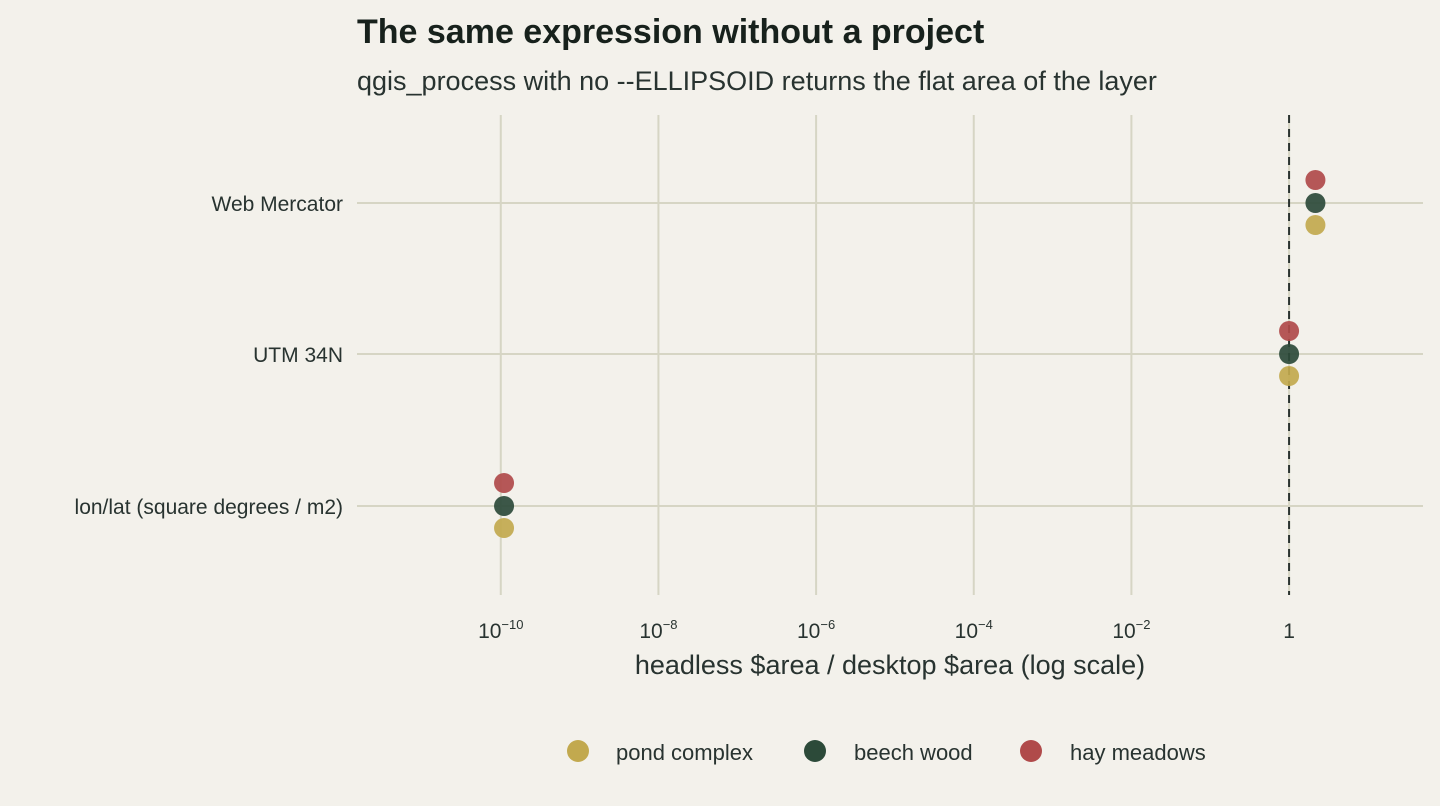 Image resolution: width=1440 pixels, height=806 pixels. I want to click on x-tick-exponent: −6, so click(827, 624).